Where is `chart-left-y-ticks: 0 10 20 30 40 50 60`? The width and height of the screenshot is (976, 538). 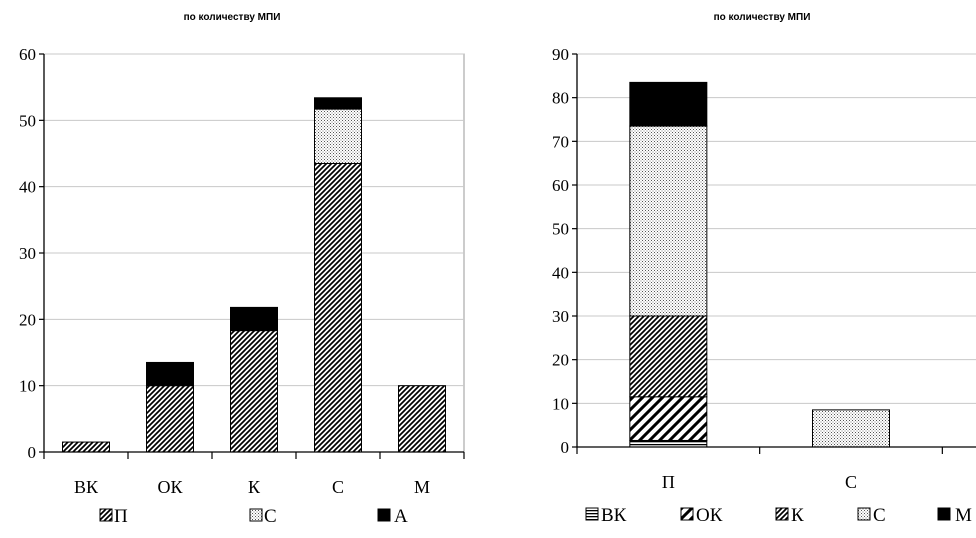
chart-left-y-ticks: 0 10 20 30 40 50 60 is located at coordinates (31, 253).